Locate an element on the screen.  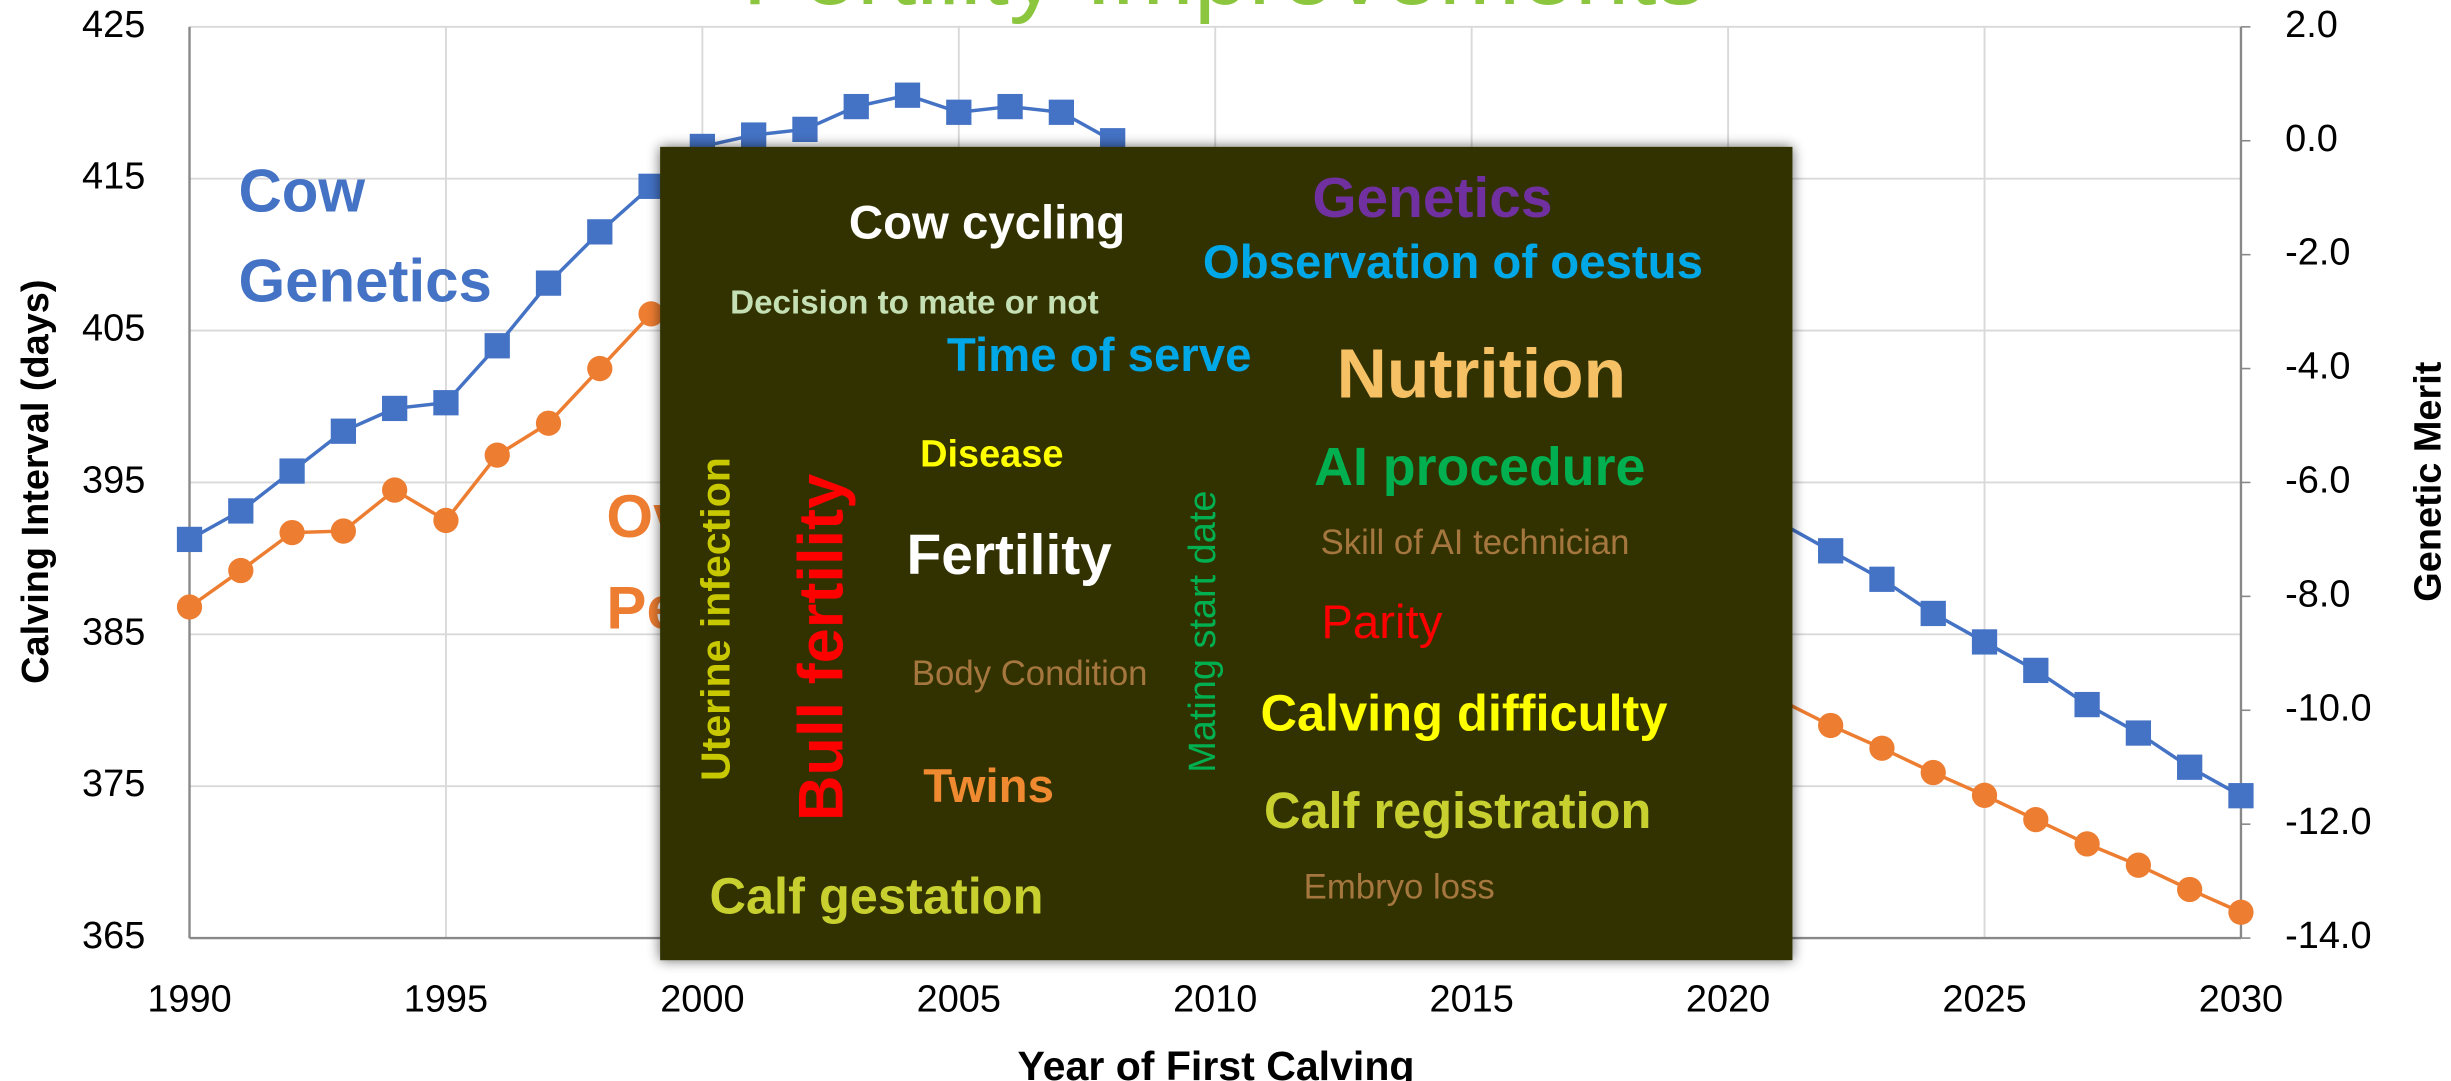
y-tick-label: 375 is located at coordinates (113, 784).